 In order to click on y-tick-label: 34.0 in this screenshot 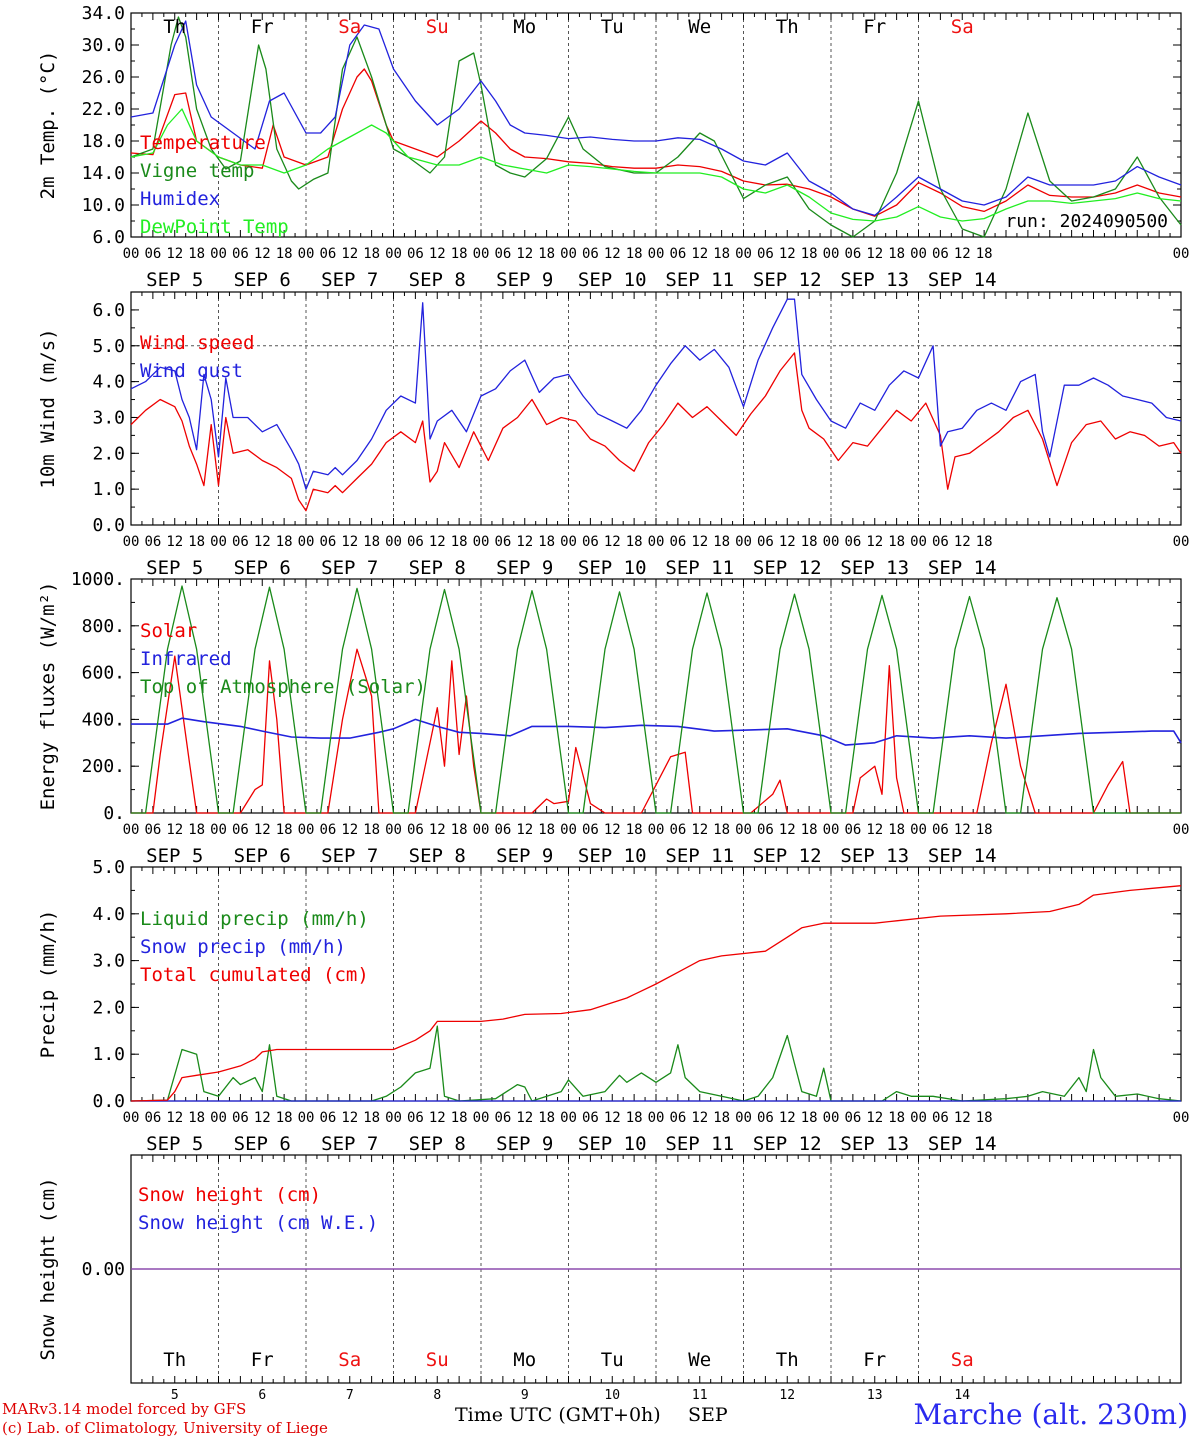, I will do `click(103, 13)`.